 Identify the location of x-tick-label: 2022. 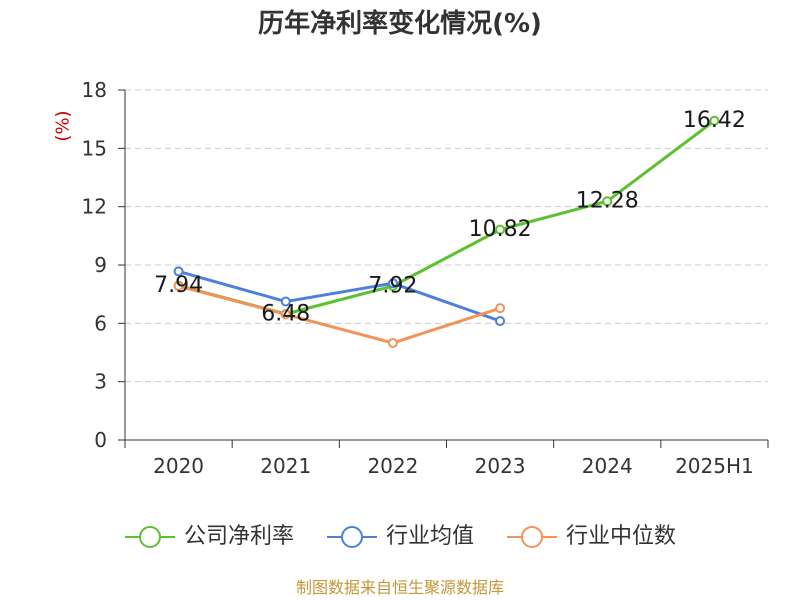
(392, 466).